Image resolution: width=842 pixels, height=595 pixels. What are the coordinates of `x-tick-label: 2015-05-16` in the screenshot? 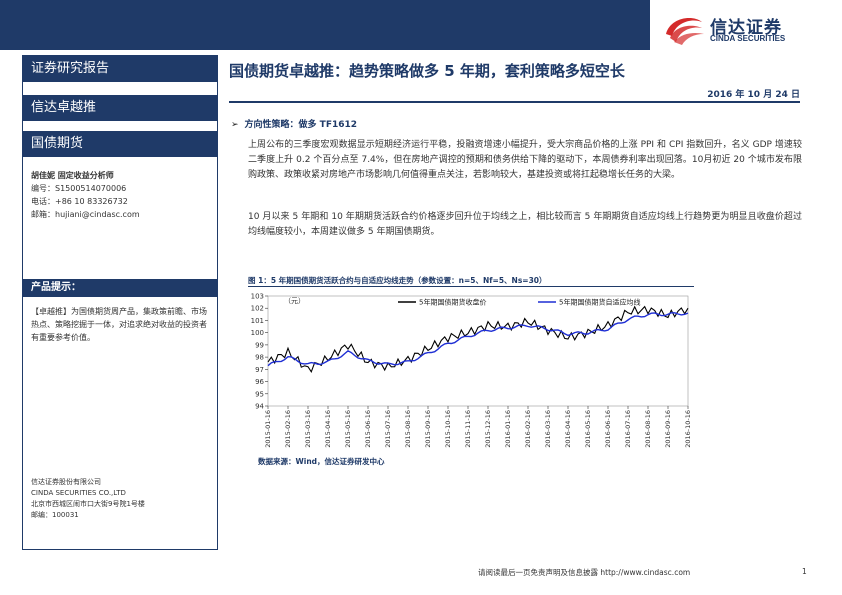 It's located at (348, 429).